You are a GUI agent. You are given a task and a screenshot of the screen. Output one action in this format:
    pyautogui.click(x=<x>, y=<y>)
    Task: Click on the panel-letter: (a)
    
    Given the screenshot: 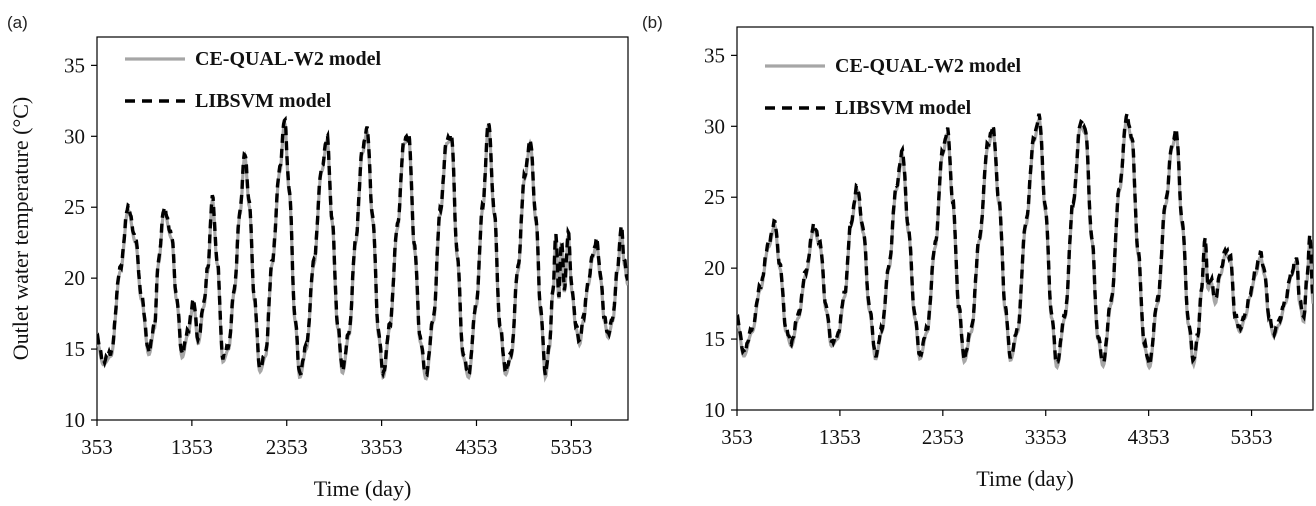 What is the action you would take?
    pyautogui.click(x=17, y=22)
    